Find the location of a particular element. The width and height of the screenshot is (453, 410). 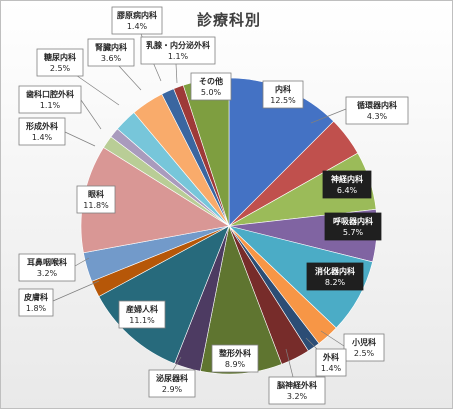

data-label-name: 形成外科 is located at coordinates (42, 126).